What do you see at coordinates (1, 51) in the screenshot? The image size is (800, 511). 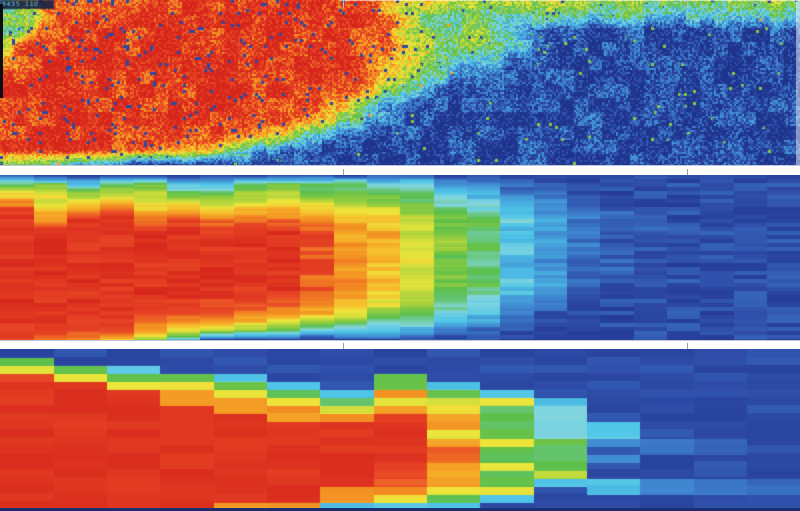 I see `left-edge-black-bar` at bounding box center [1, 51].